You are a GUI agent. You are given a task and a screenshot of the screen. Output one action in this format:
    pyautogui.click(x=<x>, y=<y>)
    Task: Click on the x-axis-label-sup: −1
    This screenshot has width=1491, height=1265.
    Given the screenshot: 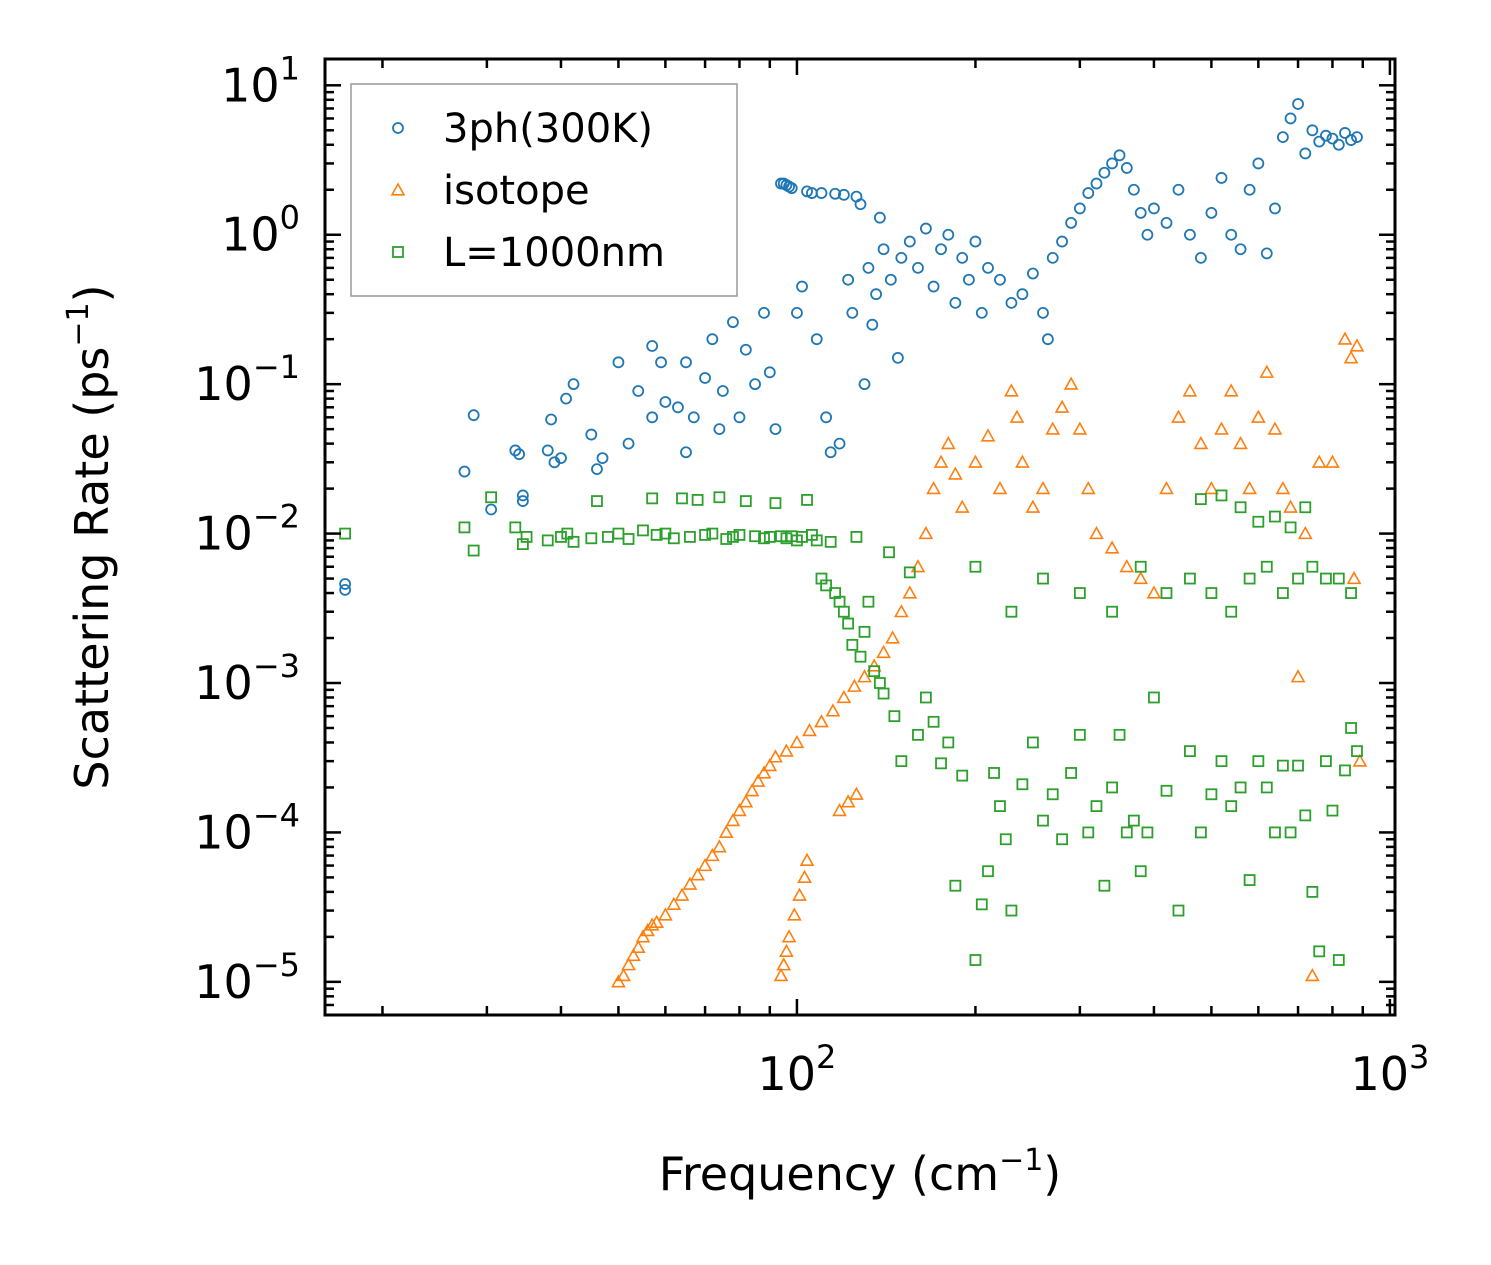 What is the action you would take?
    pyautogui.click(x=1021, y=1160)
    